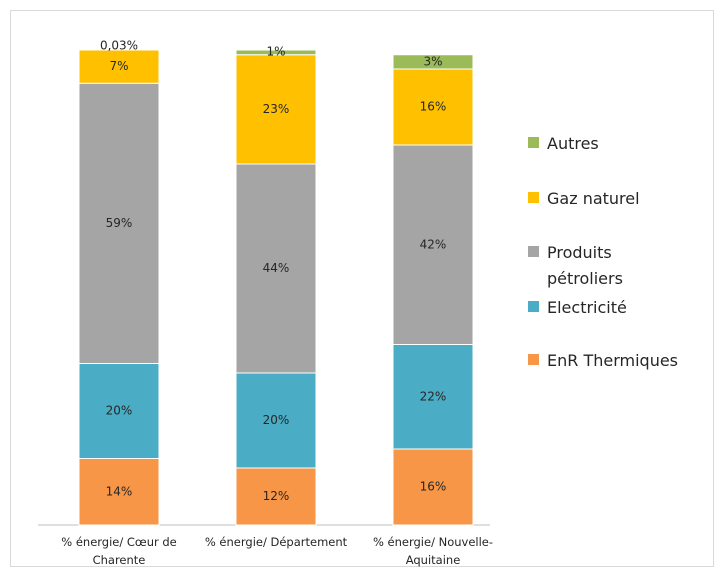 The width and height of the screenshot is (724, 577). I want to click on x-tick-label: % énergie/ Département, so click(276, 542).